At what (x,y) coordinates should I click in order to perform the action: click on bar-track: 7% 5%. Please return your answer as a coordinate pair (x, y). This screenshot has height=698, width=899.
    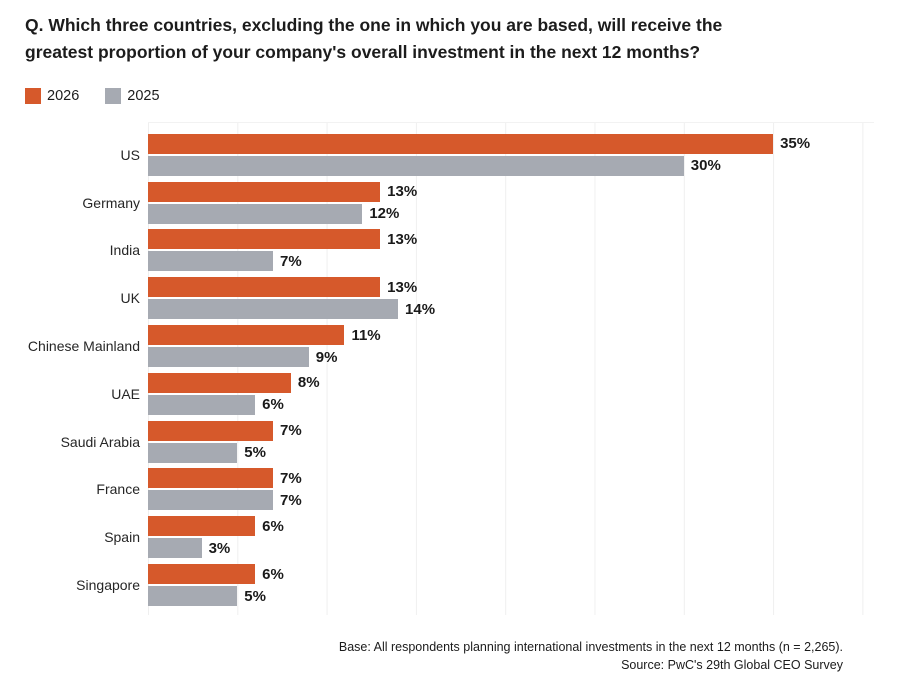
    Looking at the image, I should click on (523, 441).